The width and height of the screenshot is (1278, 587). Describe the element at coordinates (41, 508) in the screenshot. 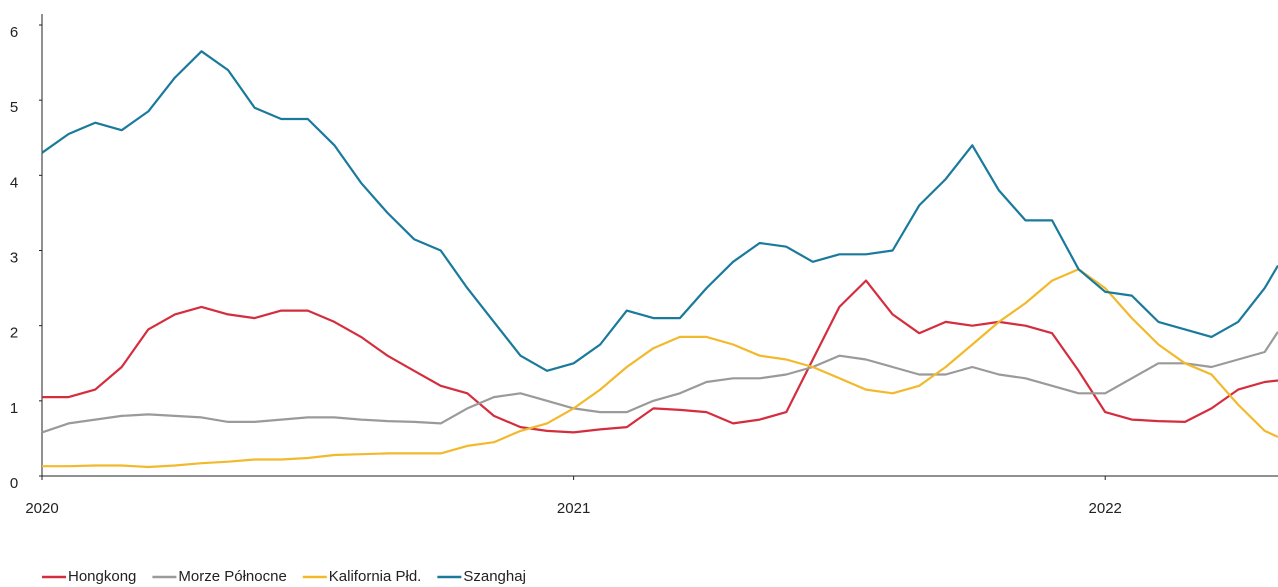

I see `x-tick-label: 2020` at that location.